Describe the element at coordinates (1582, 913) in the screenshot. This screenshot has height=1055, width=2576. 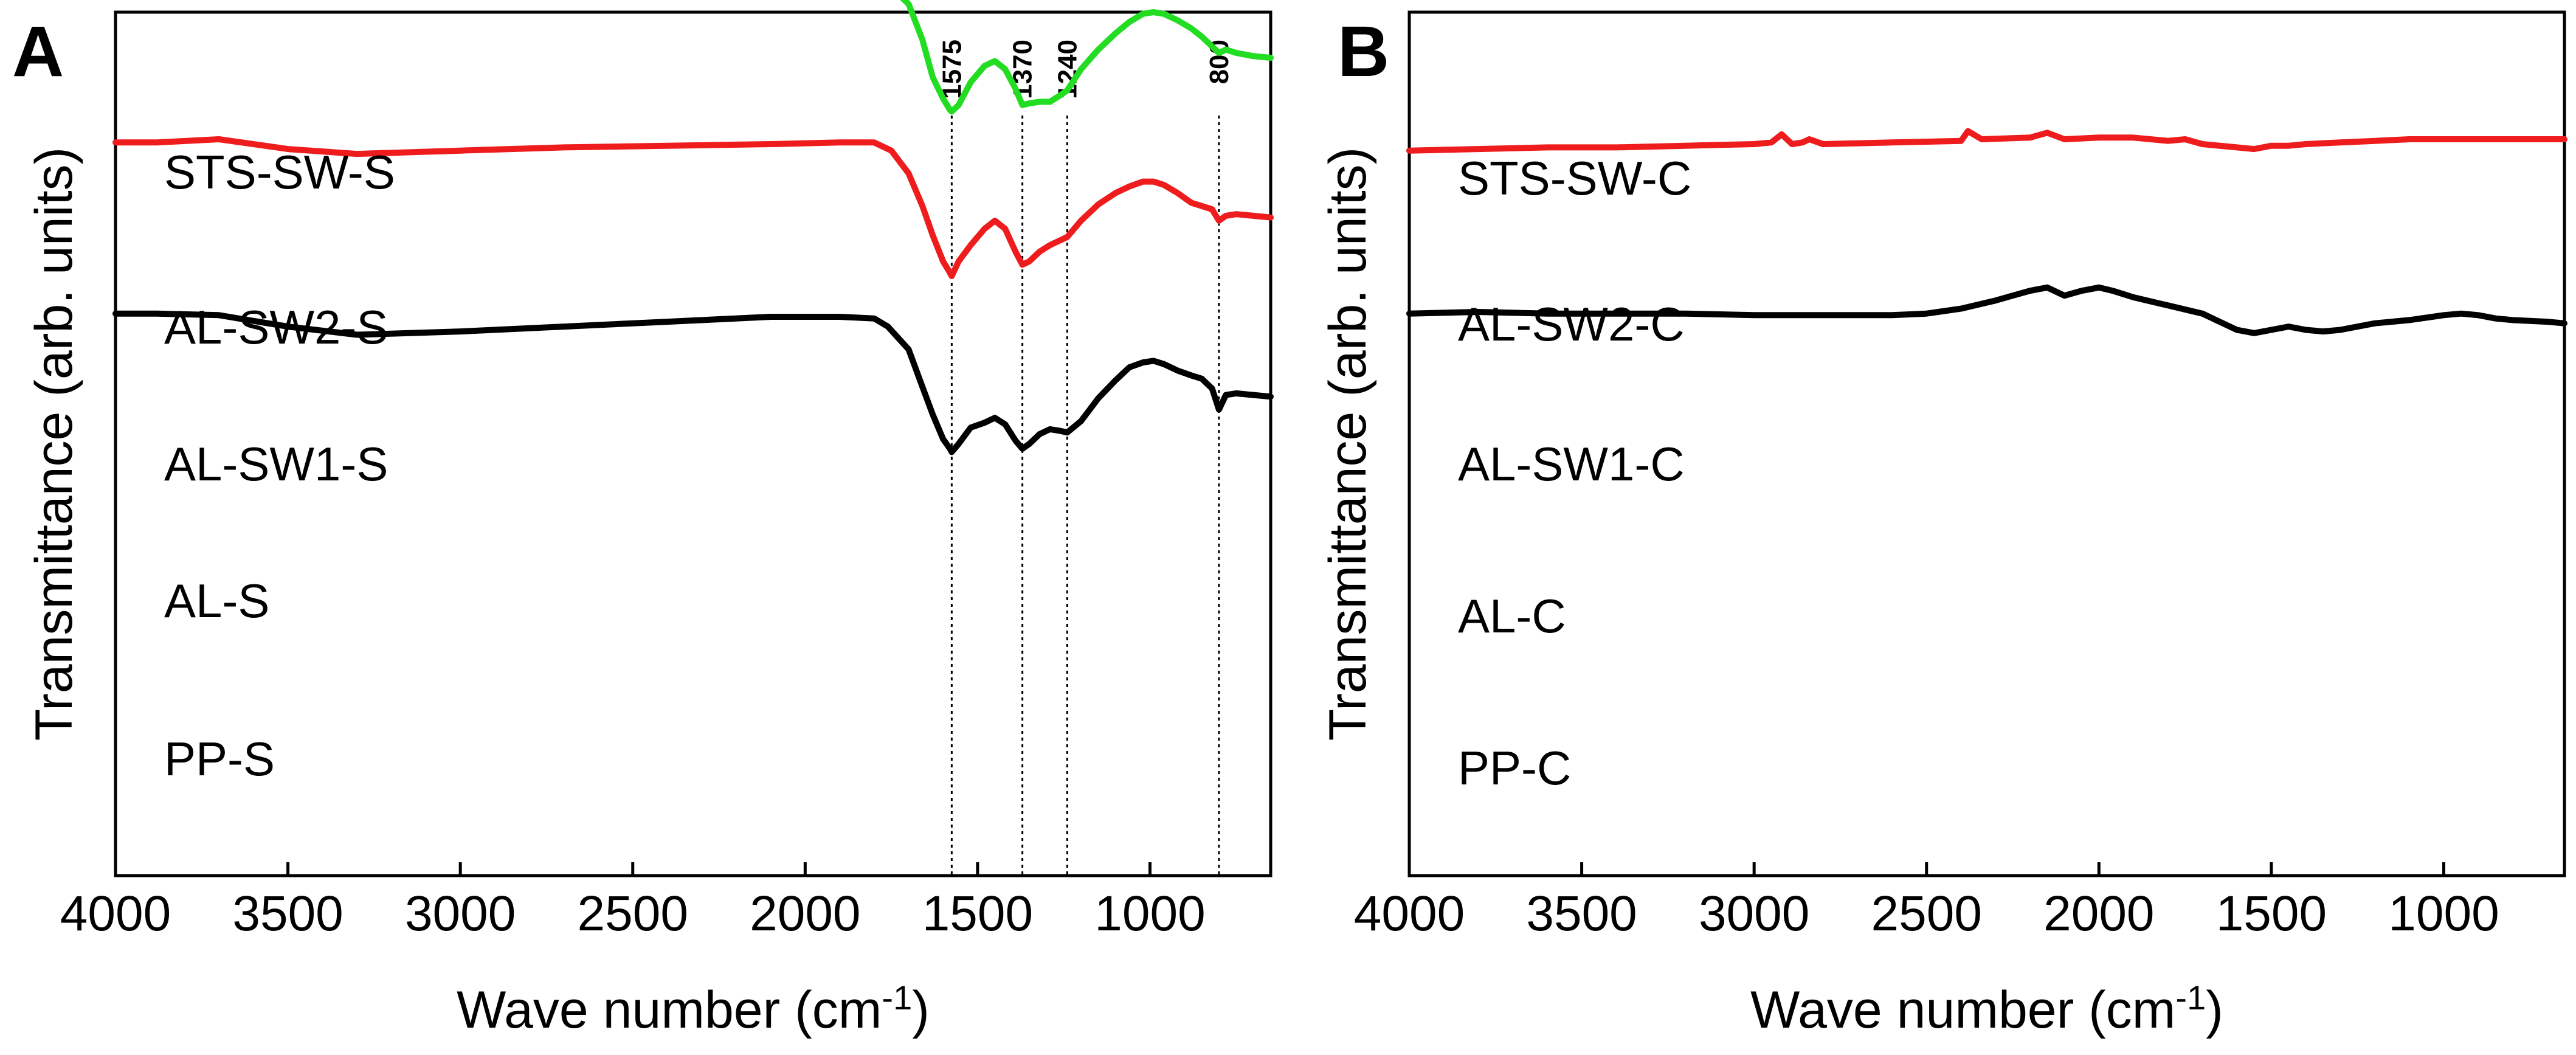
I see `panel-b-xtick-label-3500: 3500` at that location.